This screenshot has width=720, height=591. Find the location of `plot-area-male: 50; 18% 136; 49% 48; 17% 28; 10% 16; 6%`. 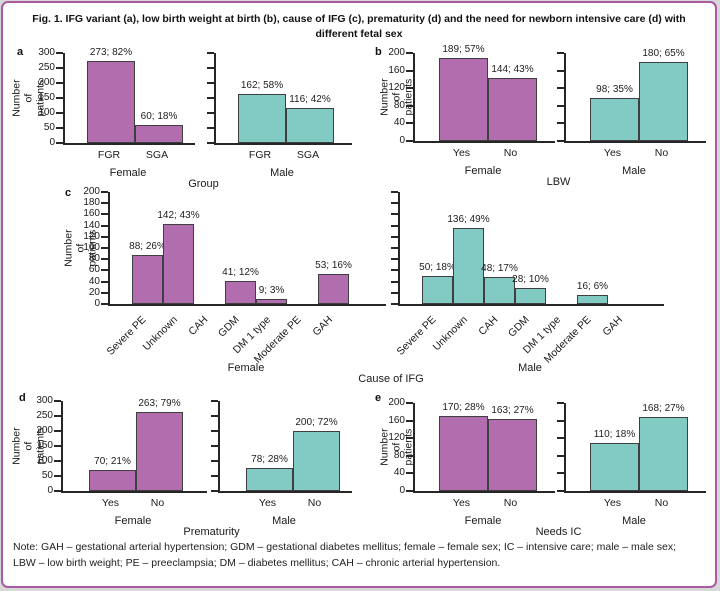

plot-area-male: 50; 18% 136; 49% 48; 17% 28; 10% 16; 6% is located at coordinates (527, 248).